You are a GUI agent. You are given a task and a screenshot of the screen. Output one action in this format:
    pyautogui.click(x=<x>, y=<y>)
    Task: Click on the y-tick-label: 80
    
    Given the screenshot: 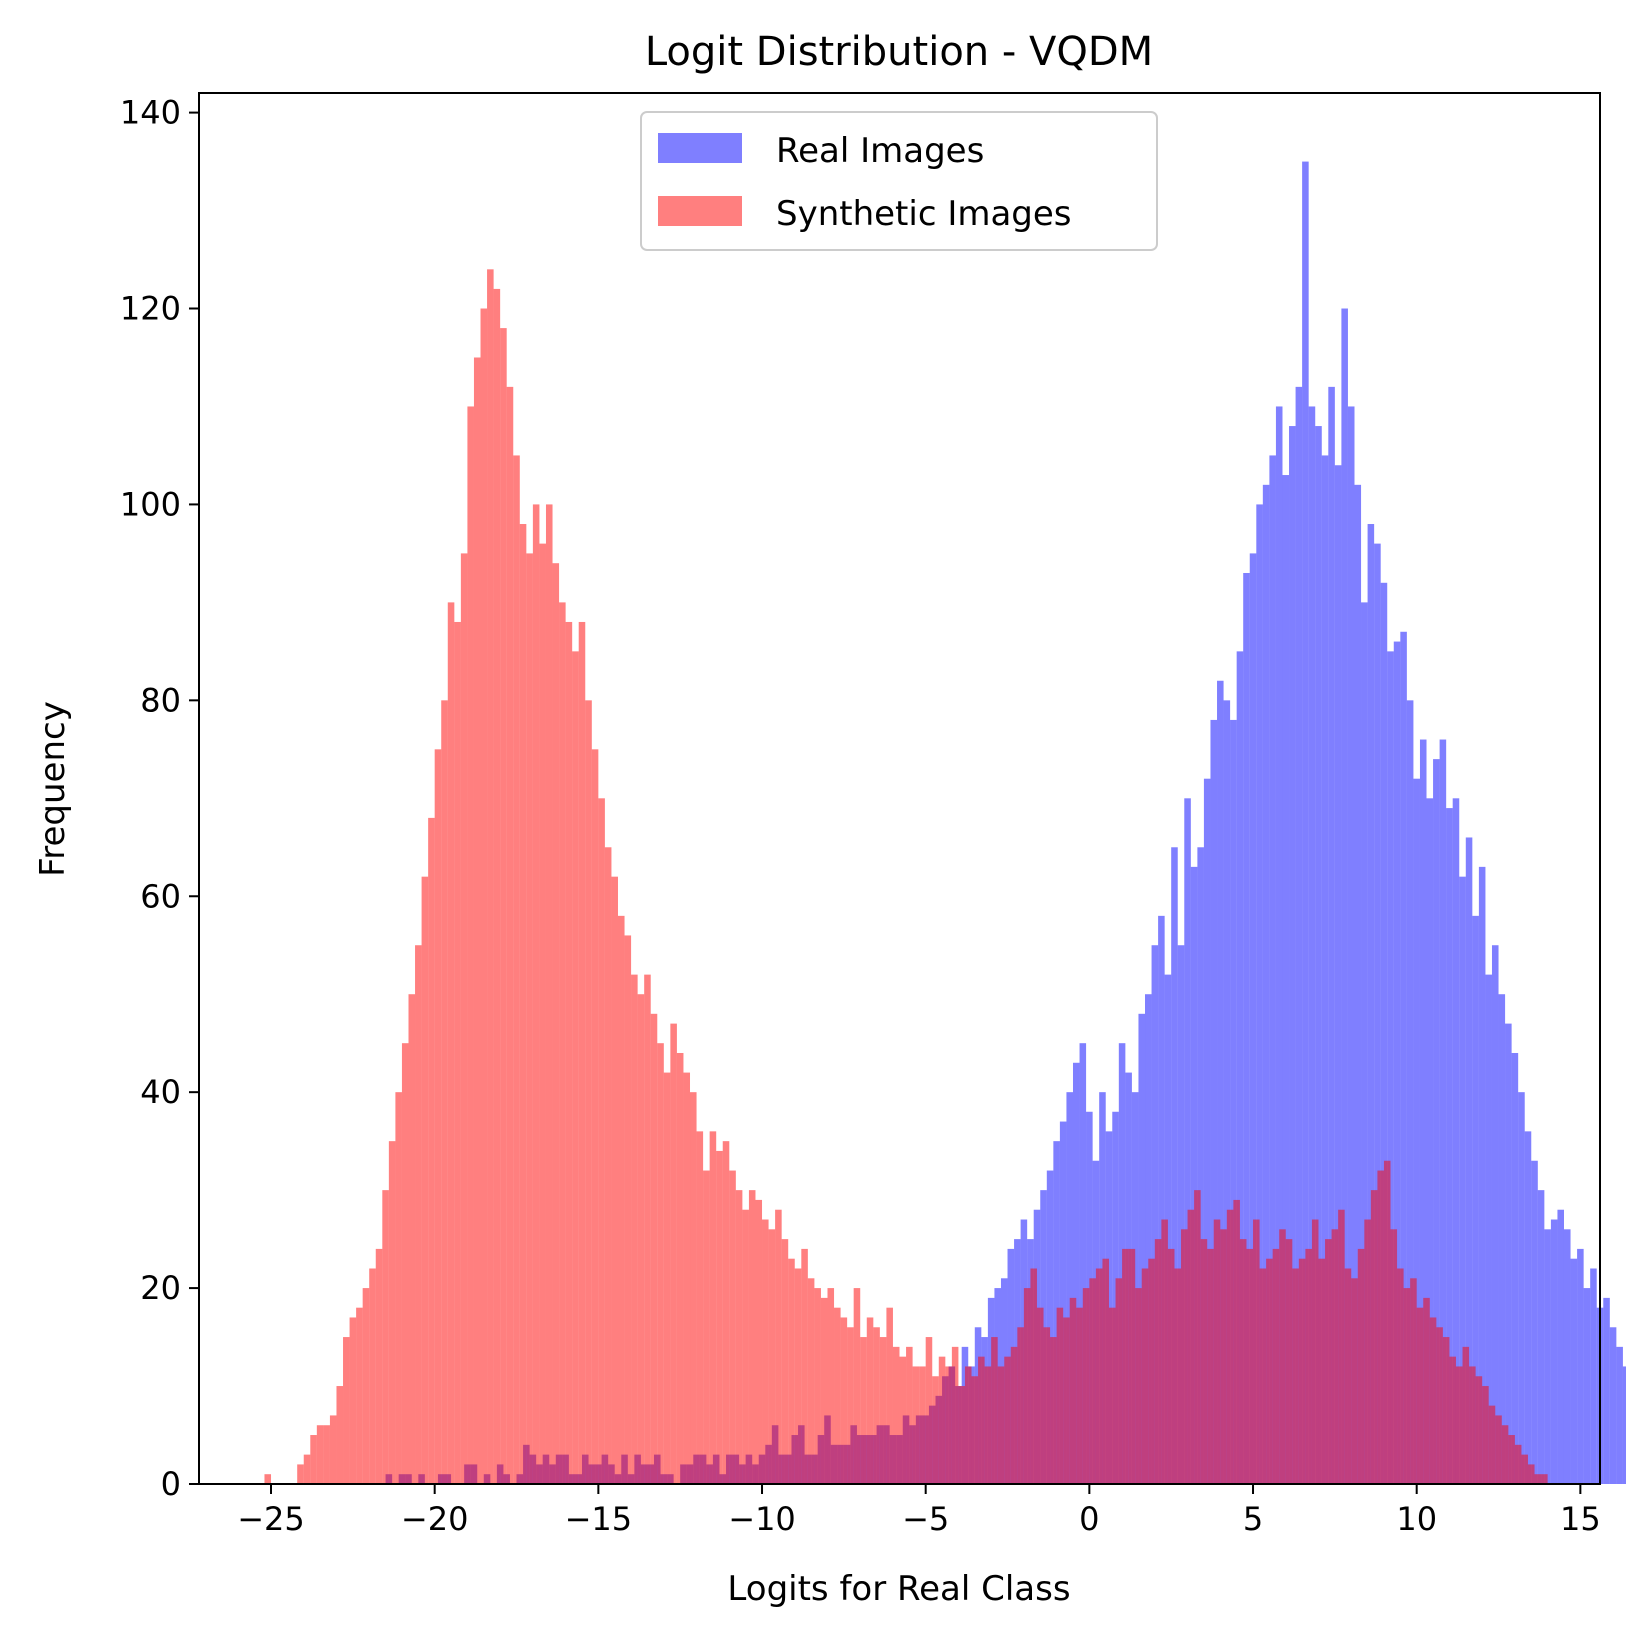 What is the action you would take?
    pyautogui.click(x=160, y=700)
    